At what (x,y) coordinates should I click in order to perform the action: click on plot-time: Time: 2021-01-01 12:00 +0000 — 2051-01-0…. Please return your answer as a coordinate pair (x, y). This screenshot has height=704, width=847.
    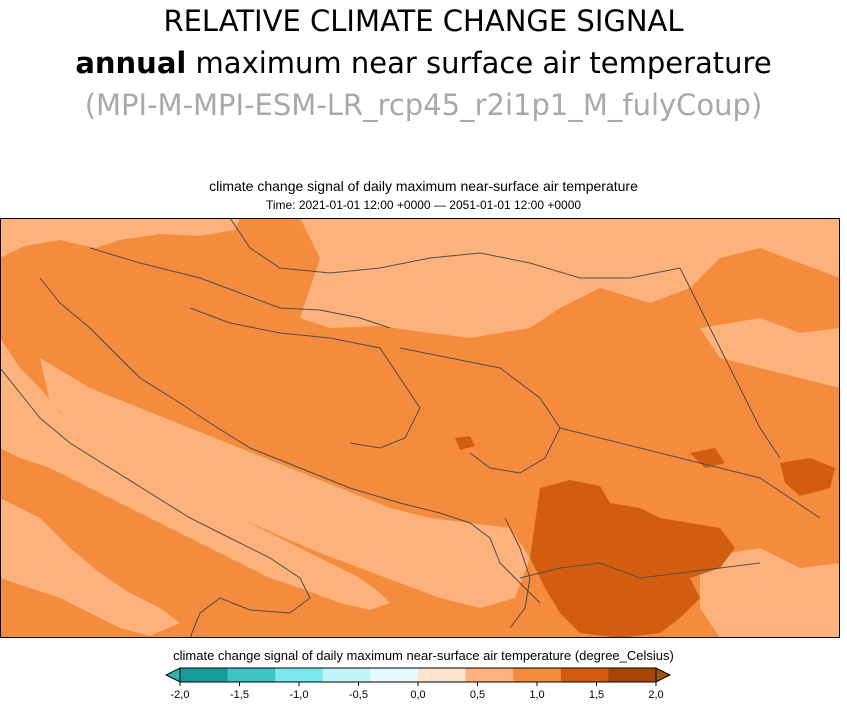
    Looking at the image, I should click on (423, 205).